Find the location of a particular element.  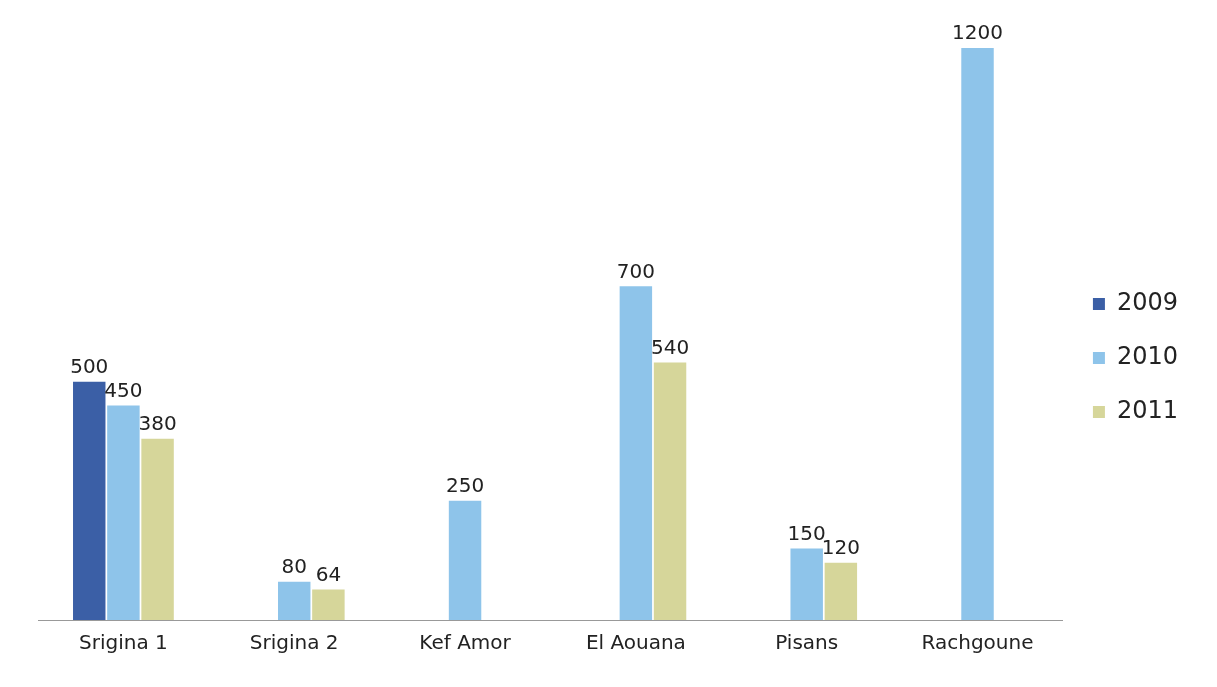

legend-label: 2009 is located at coordinates (1147, 302).